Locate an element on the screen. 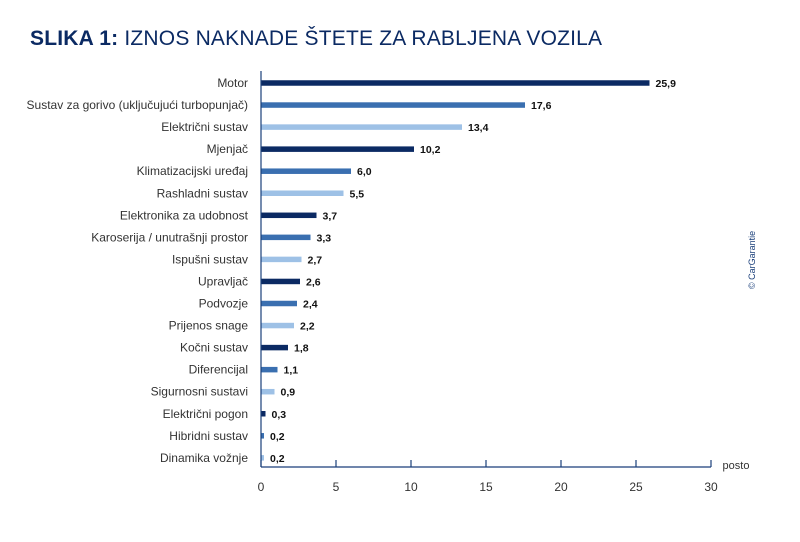  chart-title-text: IZNOS NAKNADE ŠTETE ZA RABLJENA VOZILA is located at coordinates (360, 38).